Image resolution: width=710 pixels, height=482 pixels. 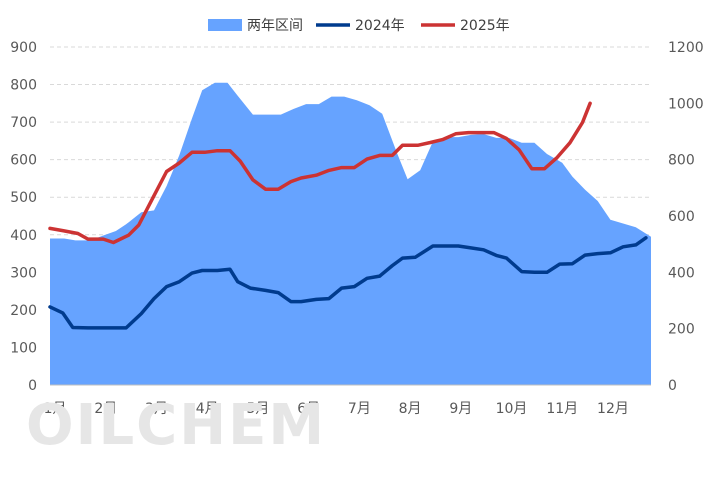 I want to click on y-left-tick-label: 0, so click(x=32, y=386).